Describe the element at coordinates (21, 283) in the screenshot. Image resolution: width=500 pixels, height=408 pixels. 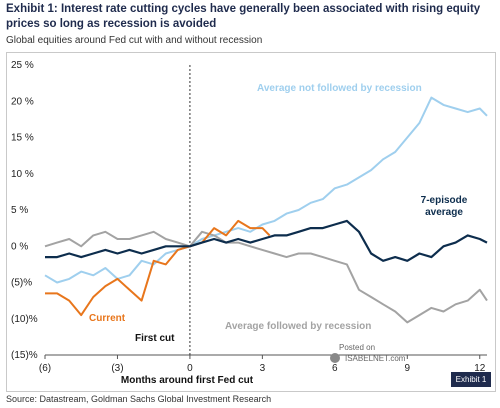
I see `y-tick-label: (5)%` at that location.